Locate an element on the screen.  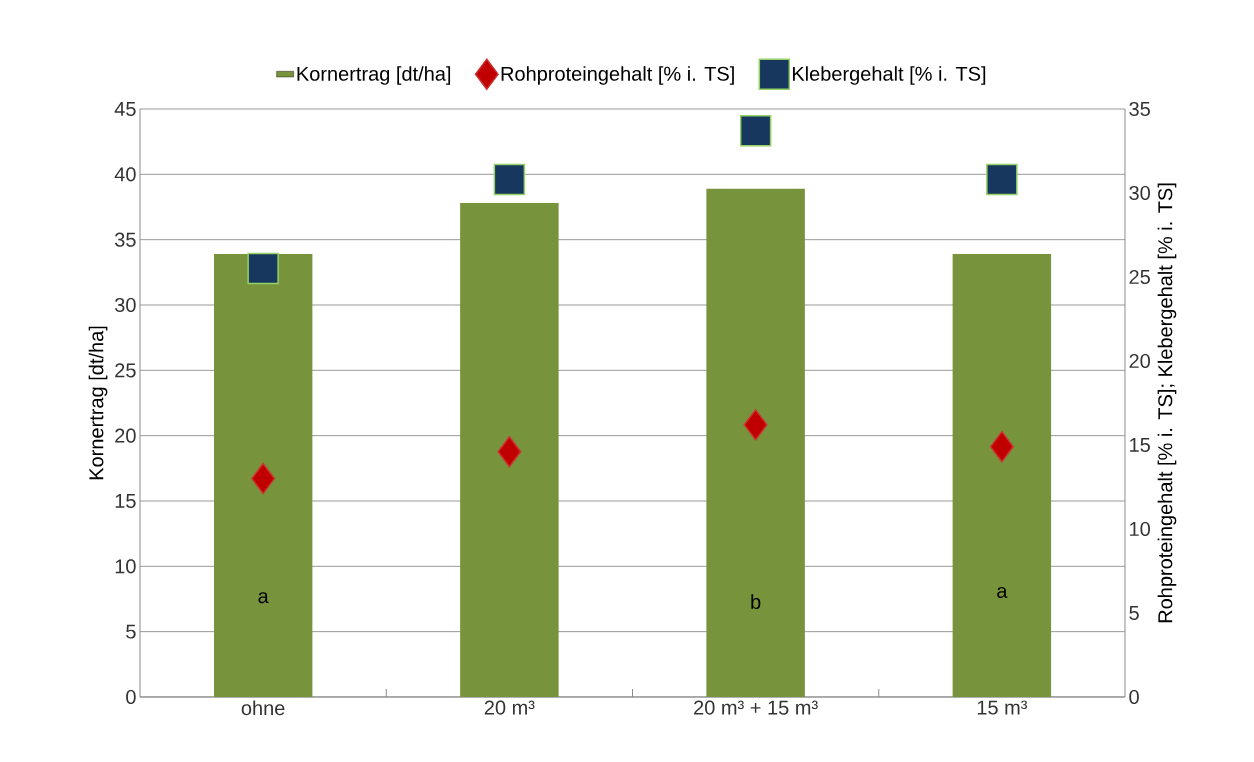
y-tick-label: 25 is located at coordinates (125, 370).